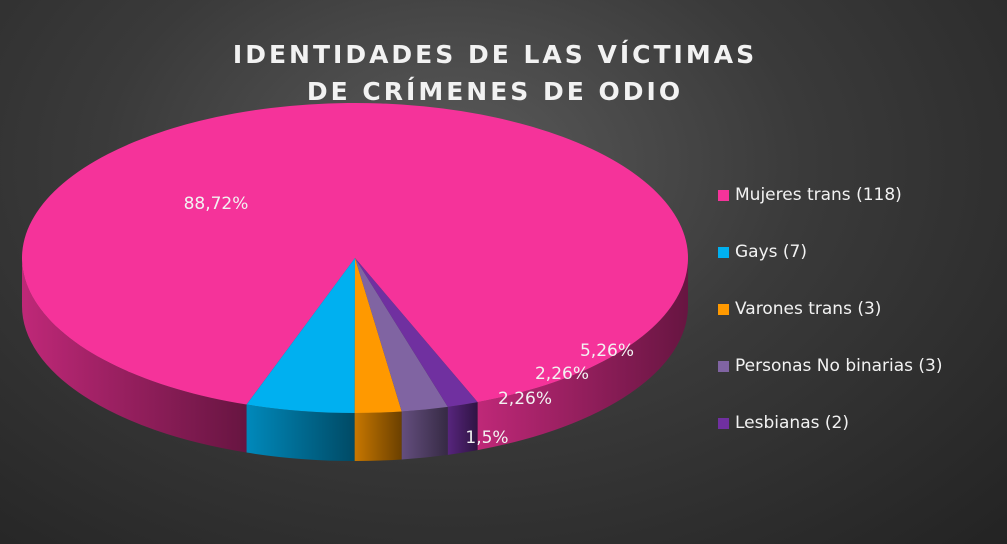 The height and width of the screenshot is (544, 1007). What do you see at coordinates (562, 374) in the screenshot?
I see `data-label-2: 2,26%` at bounding box center [562, 374].